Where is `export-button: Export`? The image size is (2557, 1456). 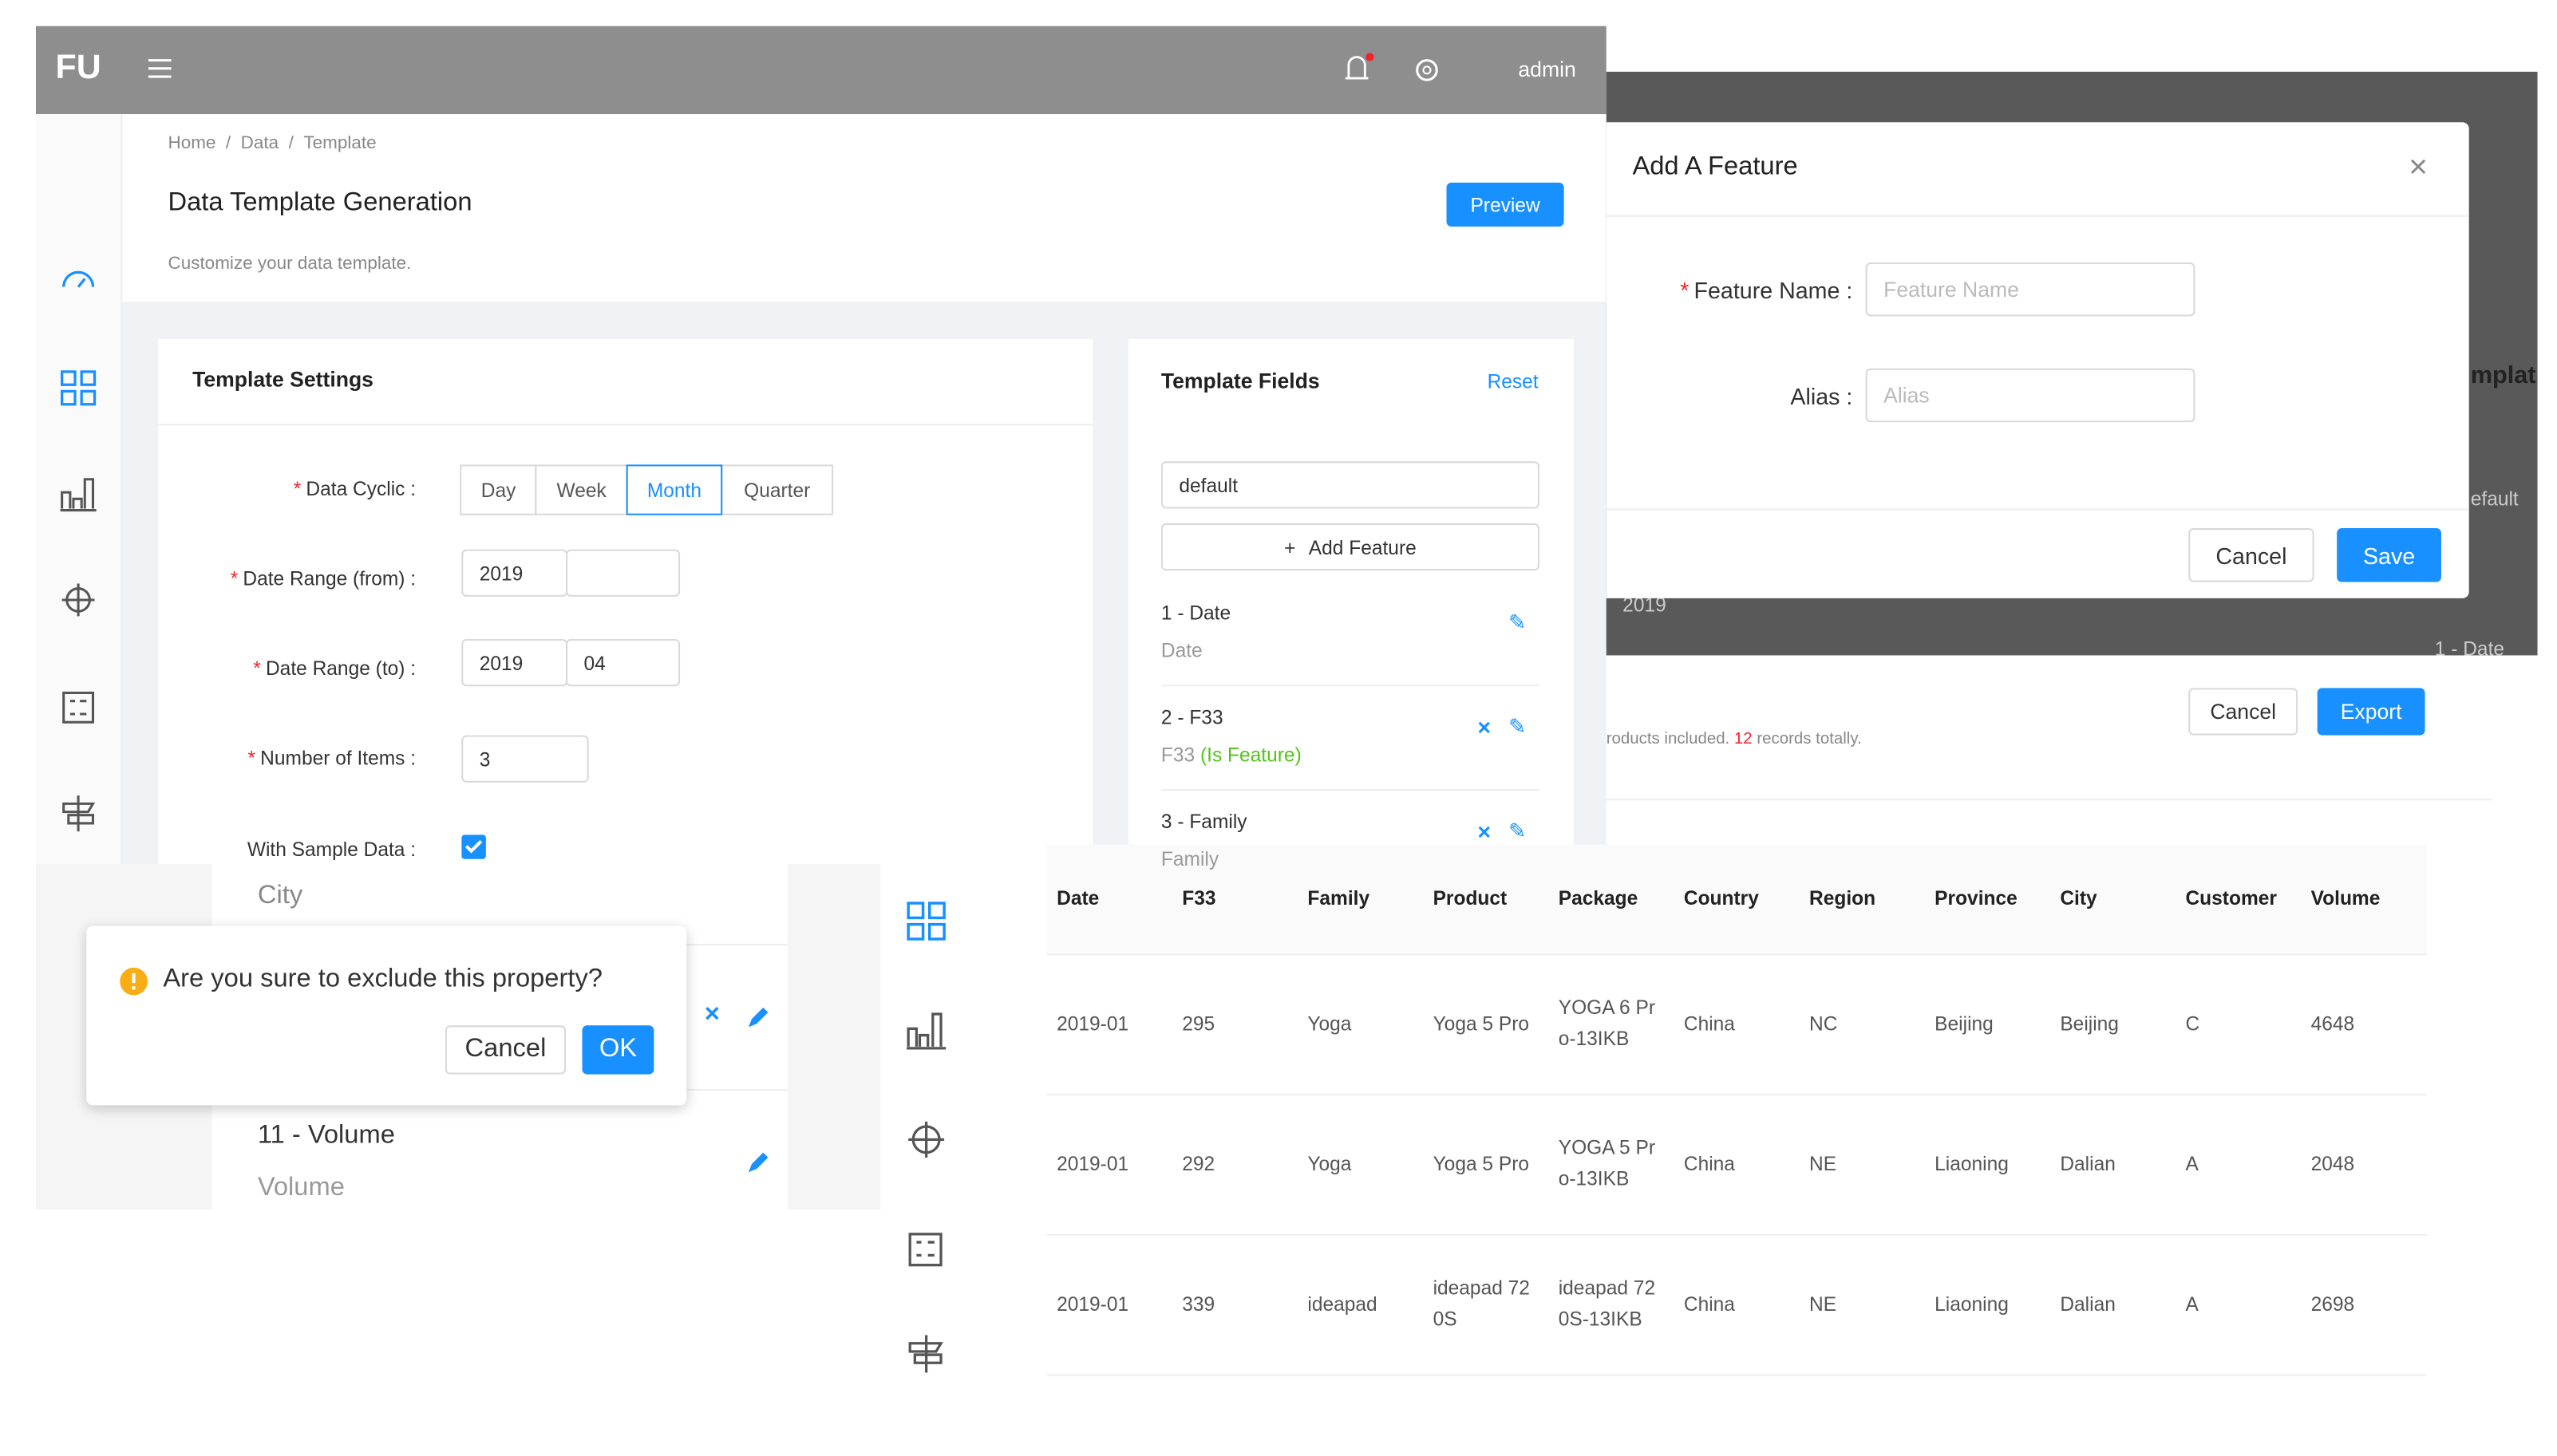 export-button: Export is located at coordinates (2371, 712).